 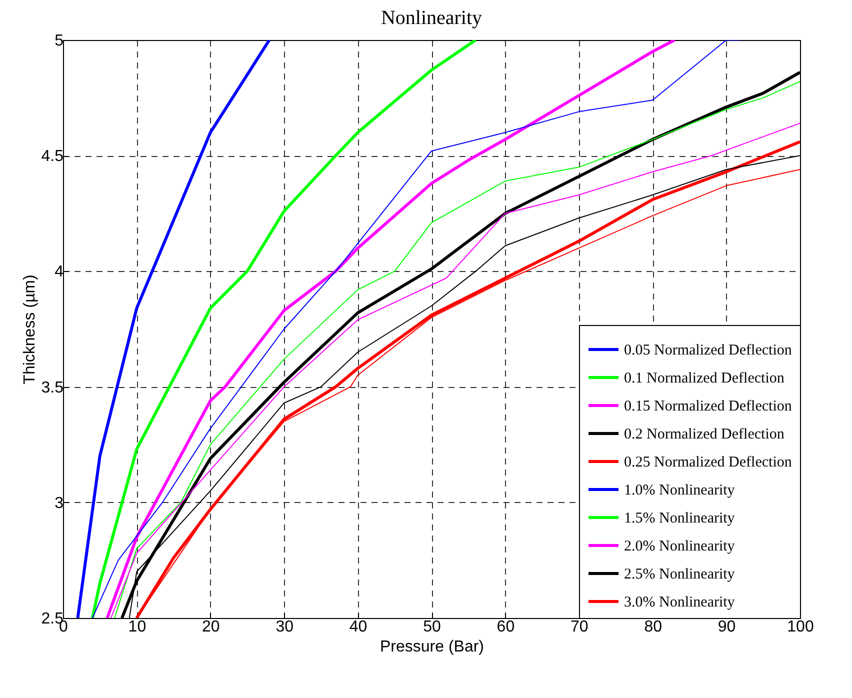 What do you see at coordinates (52, 387) in the screenshot?
I see `y-tick-label: 3.5` at bounding box center [52, 387].